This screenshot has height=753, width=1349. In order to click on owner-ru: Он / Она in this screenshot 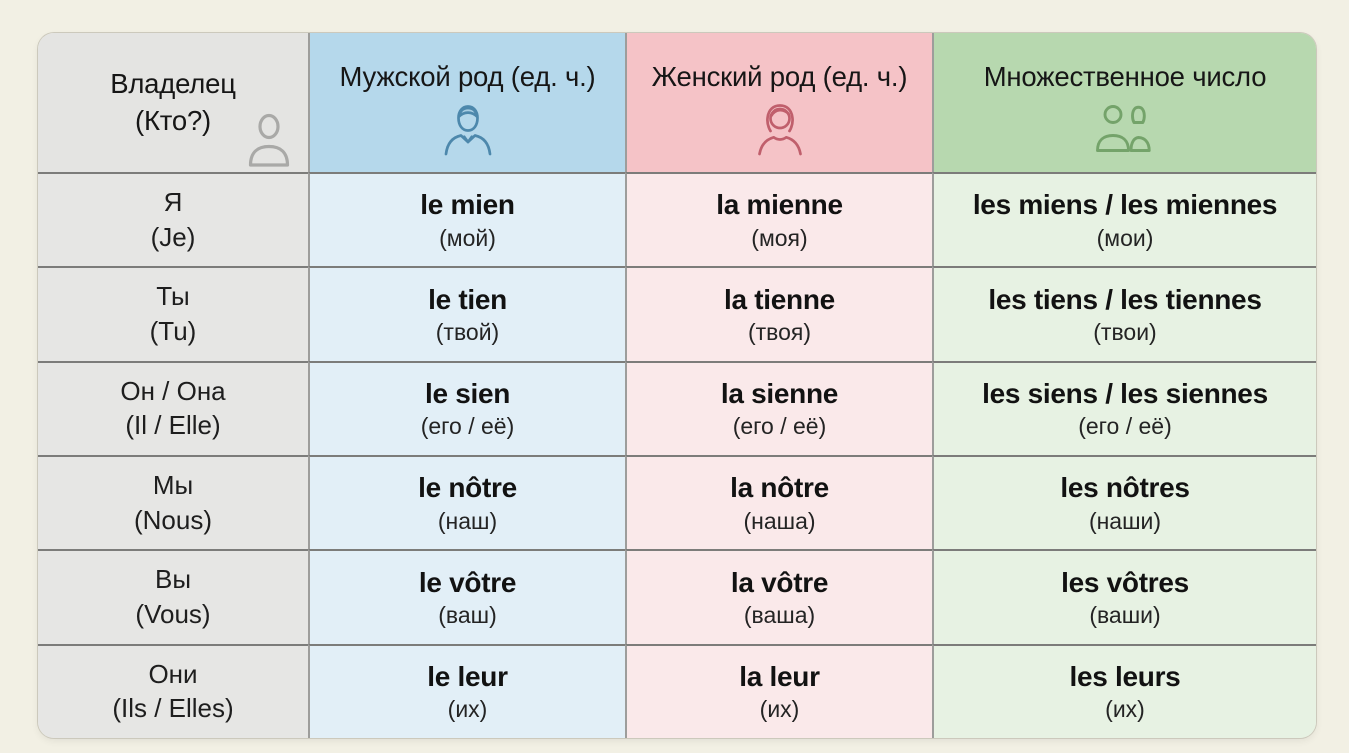, I will do `click(173, 390)`.